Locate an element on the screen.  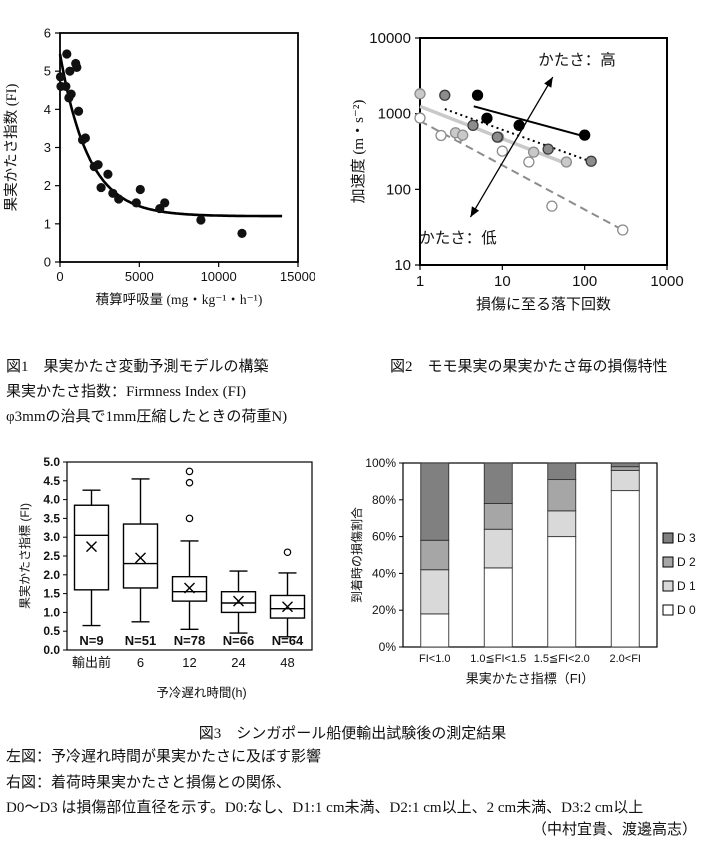
category-label: FI<1.0 is located at coordinates (435, 659).